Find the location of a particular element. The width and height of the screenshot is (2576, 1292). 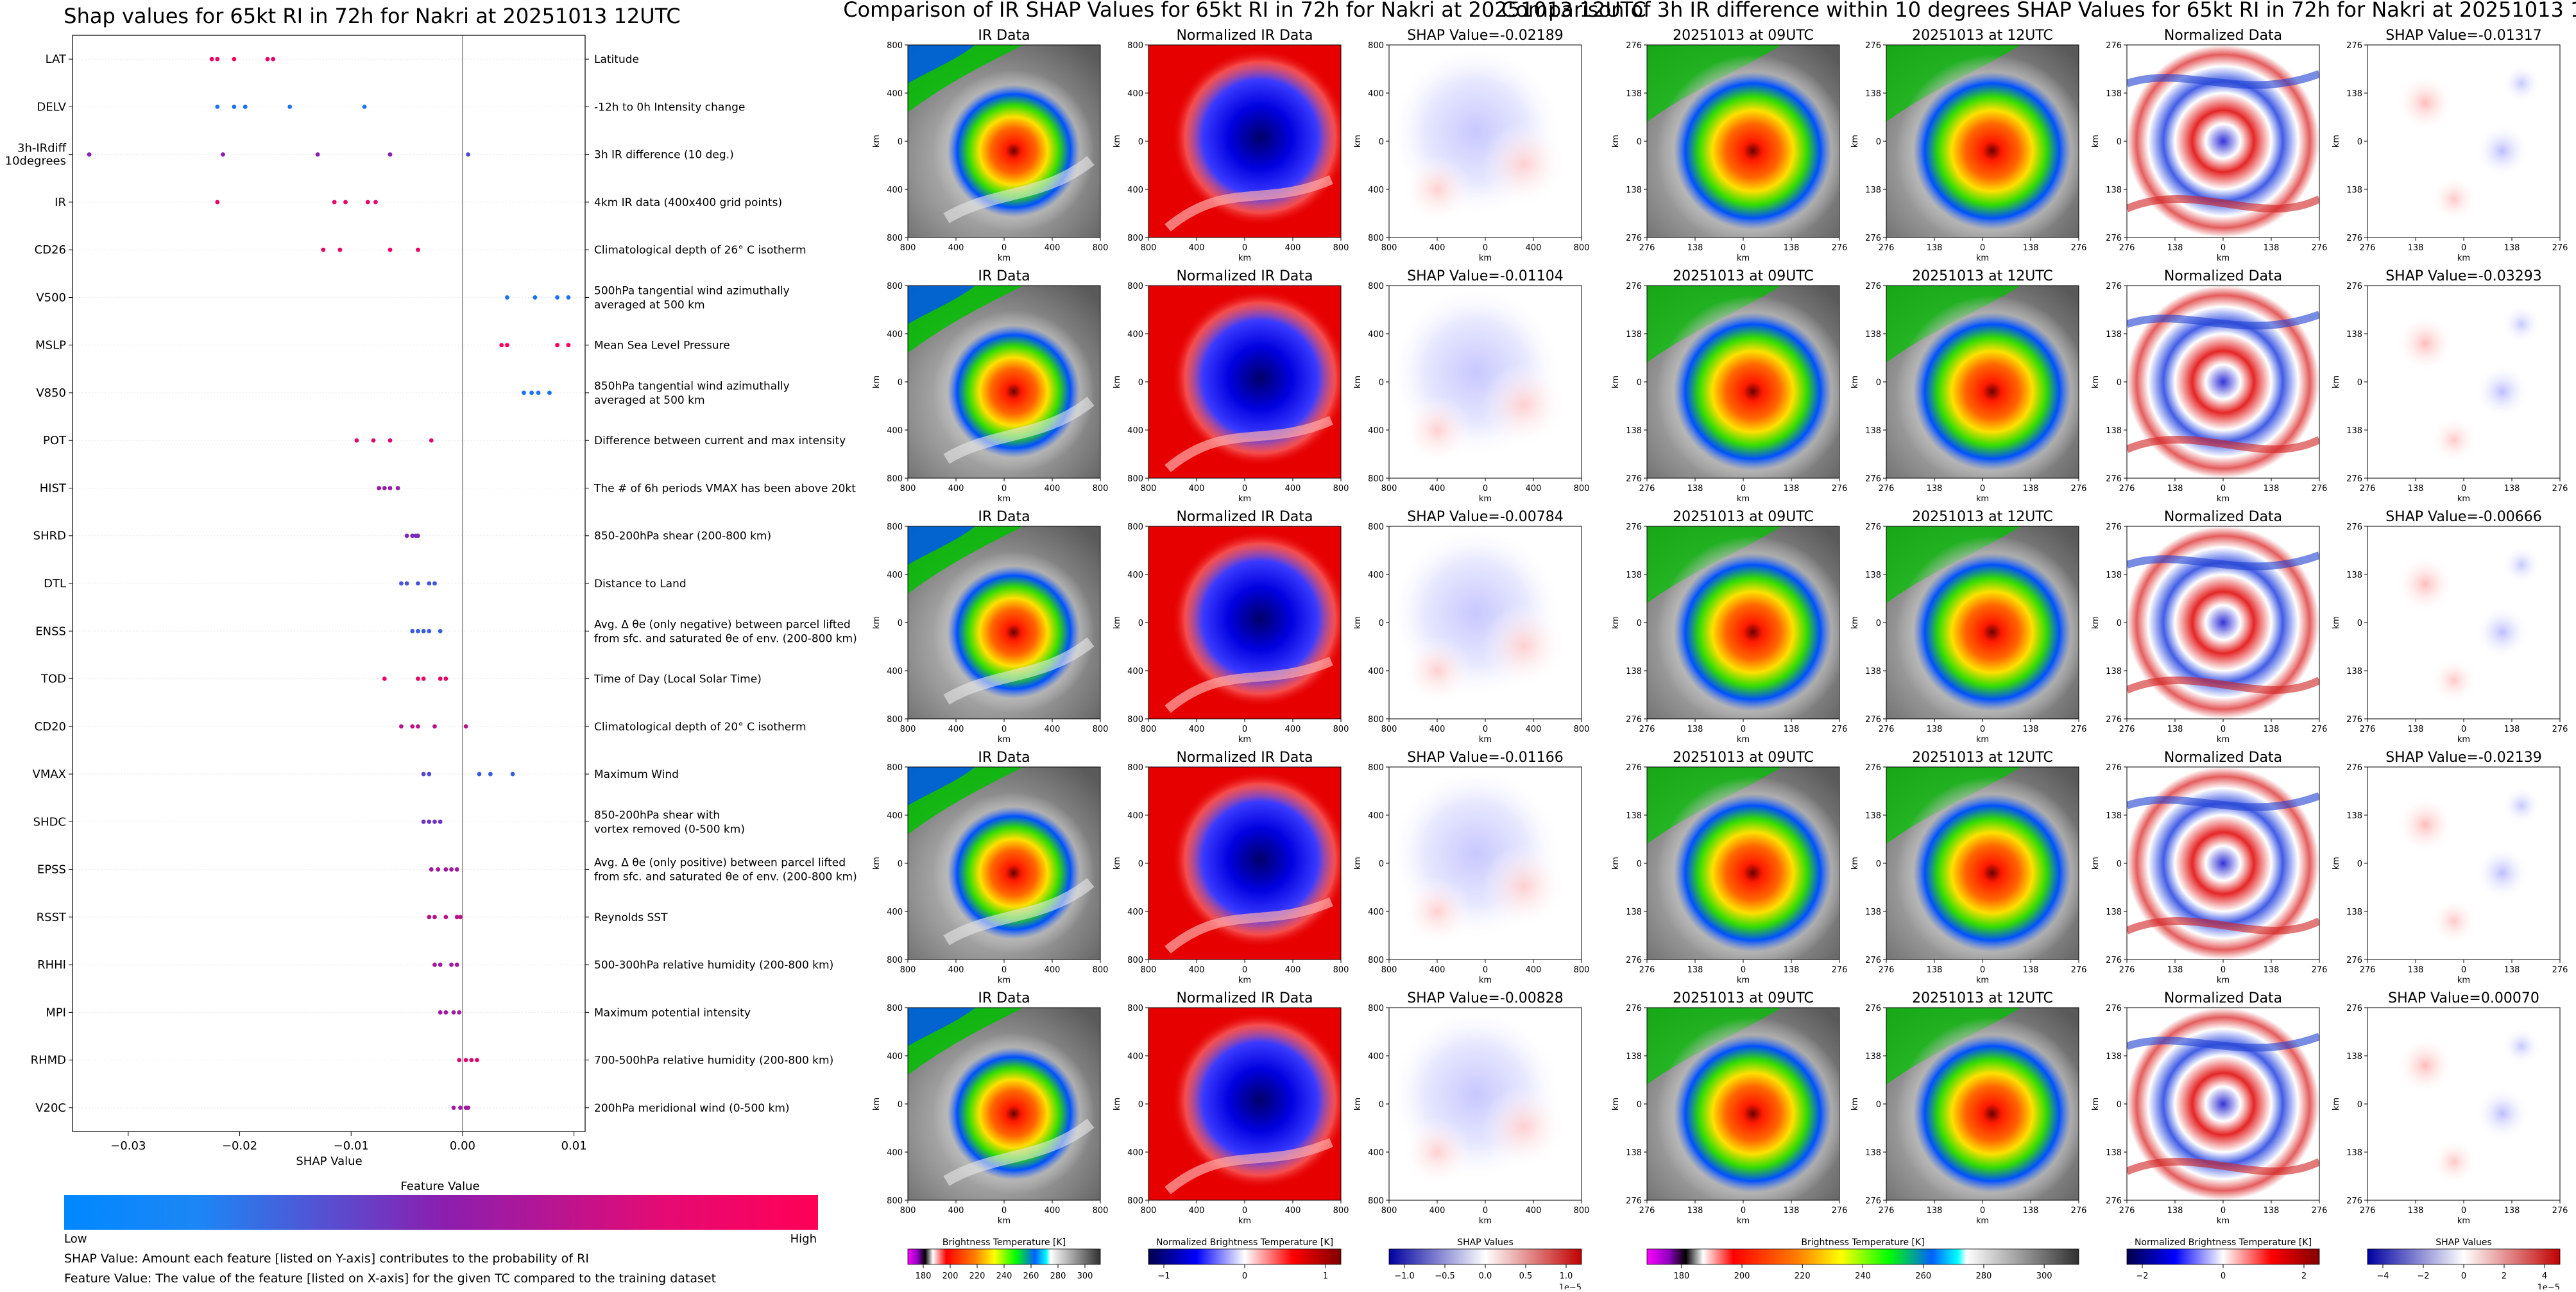

panel-title: Normalized Data is located at coordinates (2223, 758).